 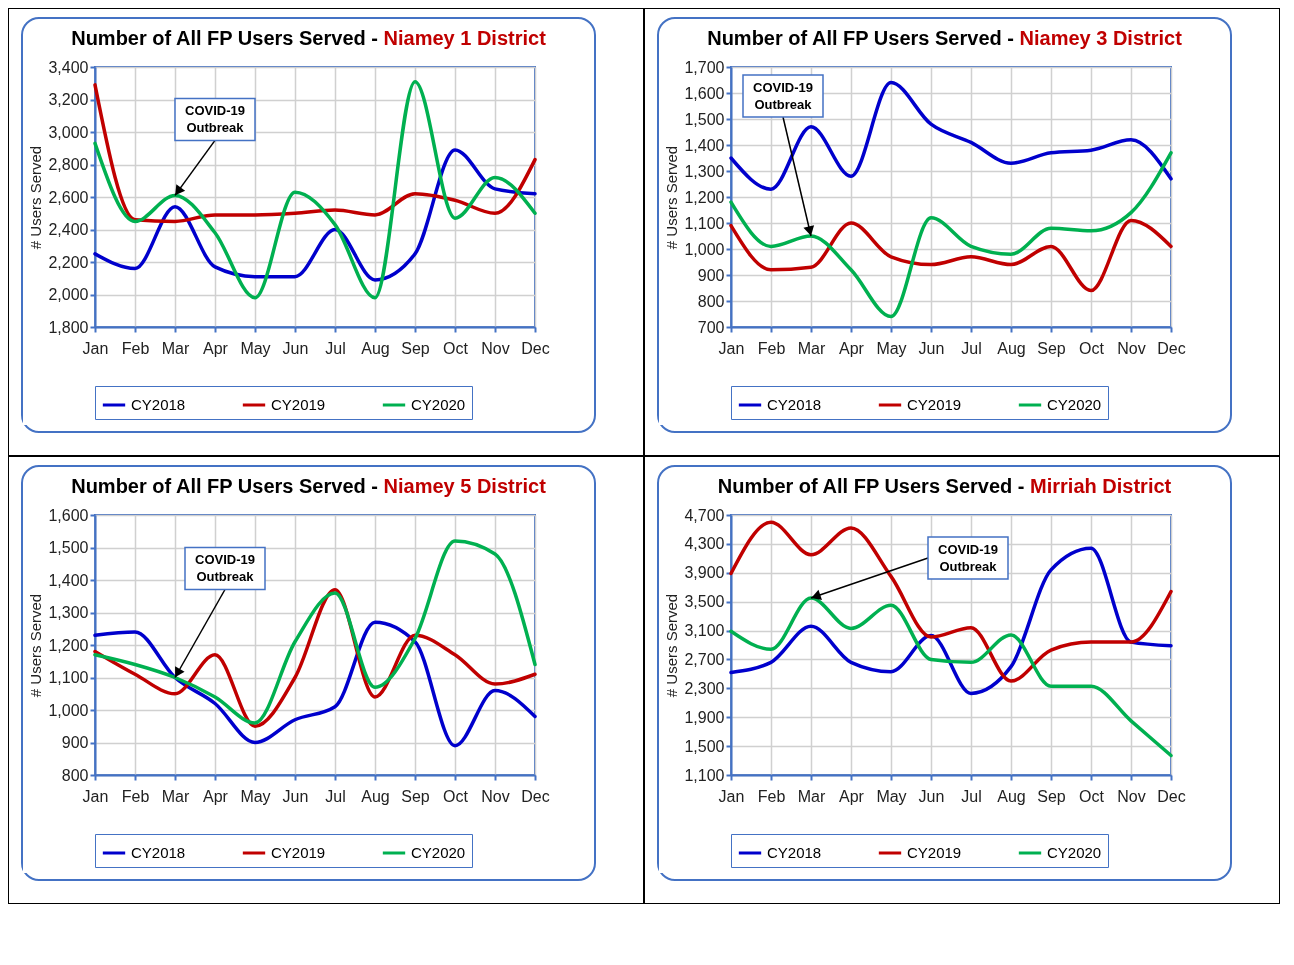 What do you see at coordinates (68, 197) in the screenshot?
I see `y-tick-label: 2,600` at bounding box center [68, 197].